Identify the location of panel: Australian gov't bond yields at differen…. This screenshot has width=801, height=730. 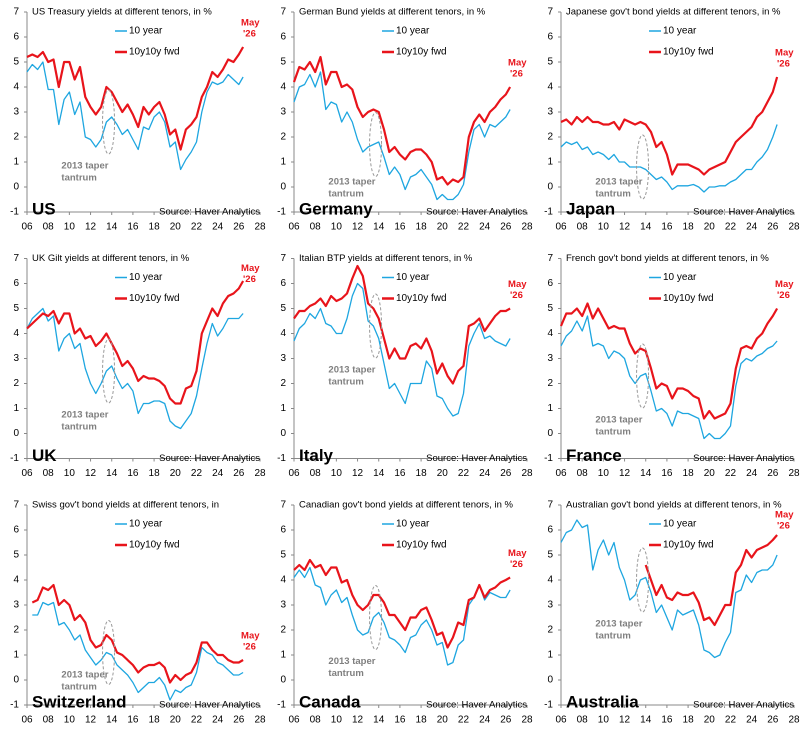
(672, 613).